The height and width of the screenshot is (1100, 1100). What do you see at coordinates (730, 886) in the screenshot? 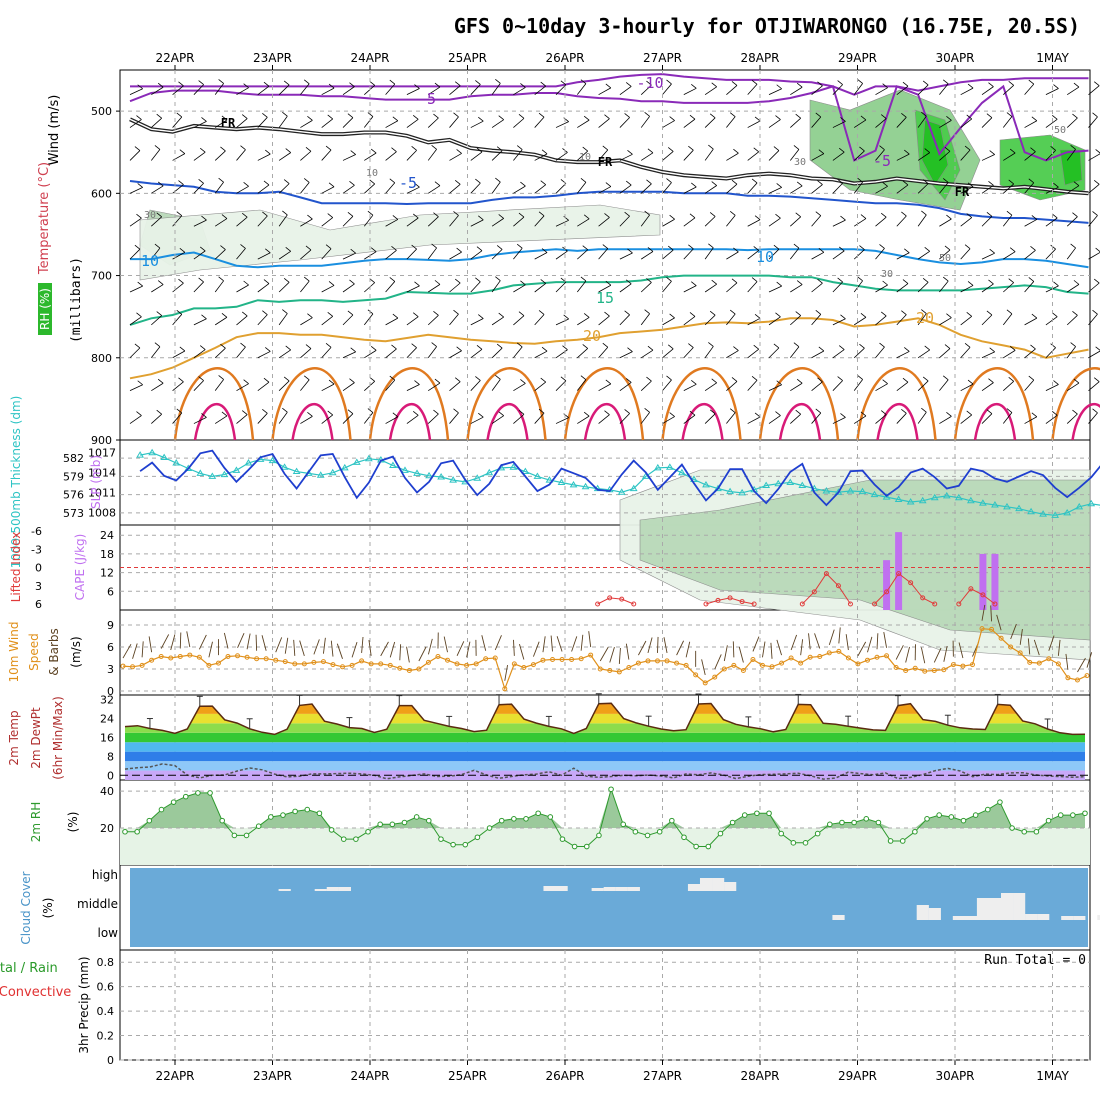
I see `cloud-bar-high` at bounding box center [730, 886].